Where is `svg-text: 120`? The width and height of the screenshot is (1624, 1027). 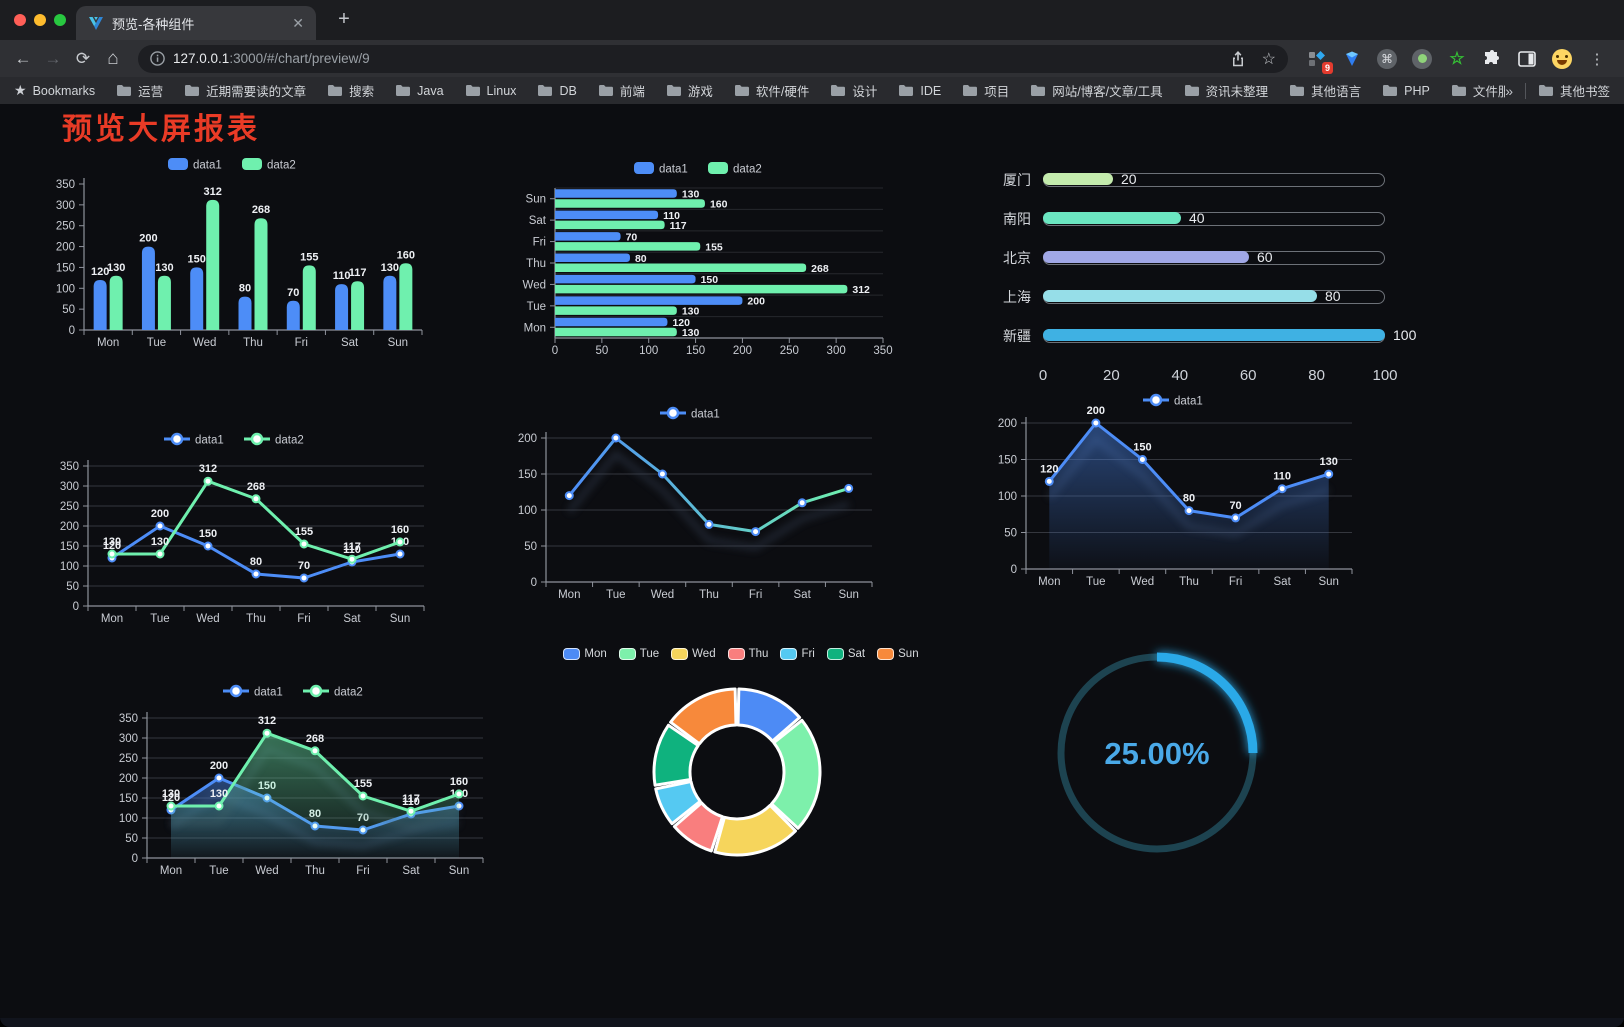
svg-text: 120 is located at coordinates (1049, 469).